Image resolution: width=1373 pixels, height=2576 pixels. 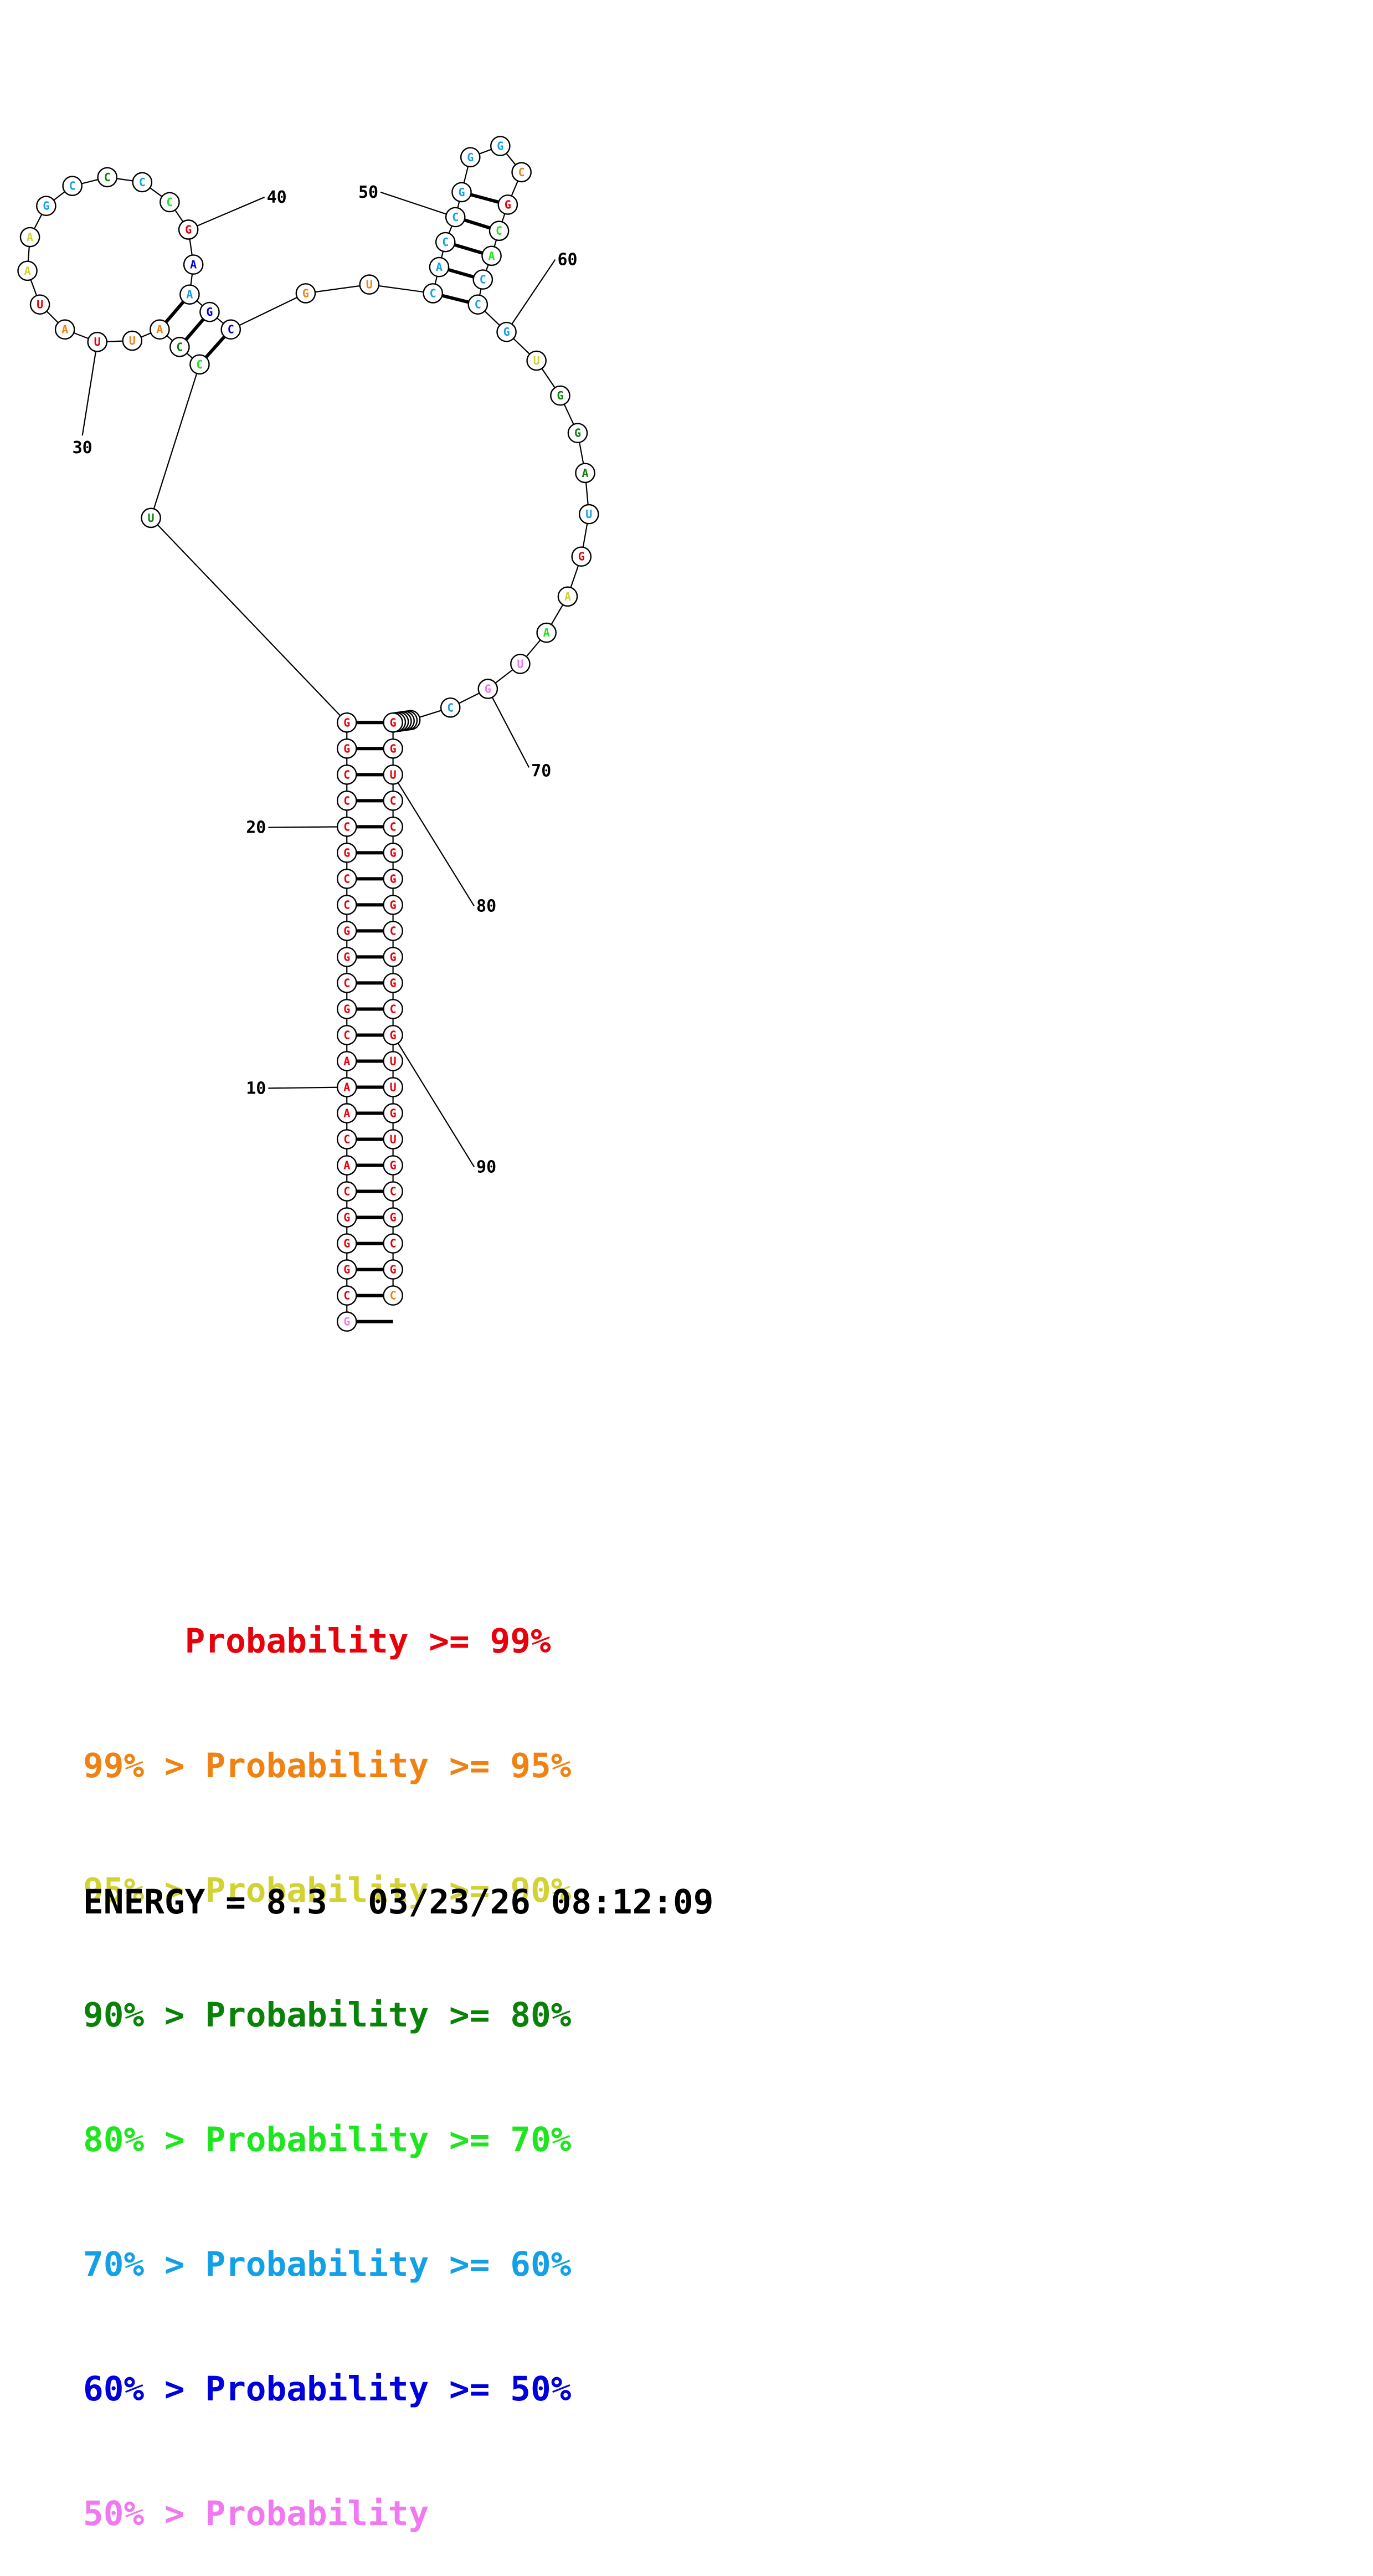 I want to click on position-ticks: 10 20 30 40 50 60 70 80 90, so click(x=325, y=680).